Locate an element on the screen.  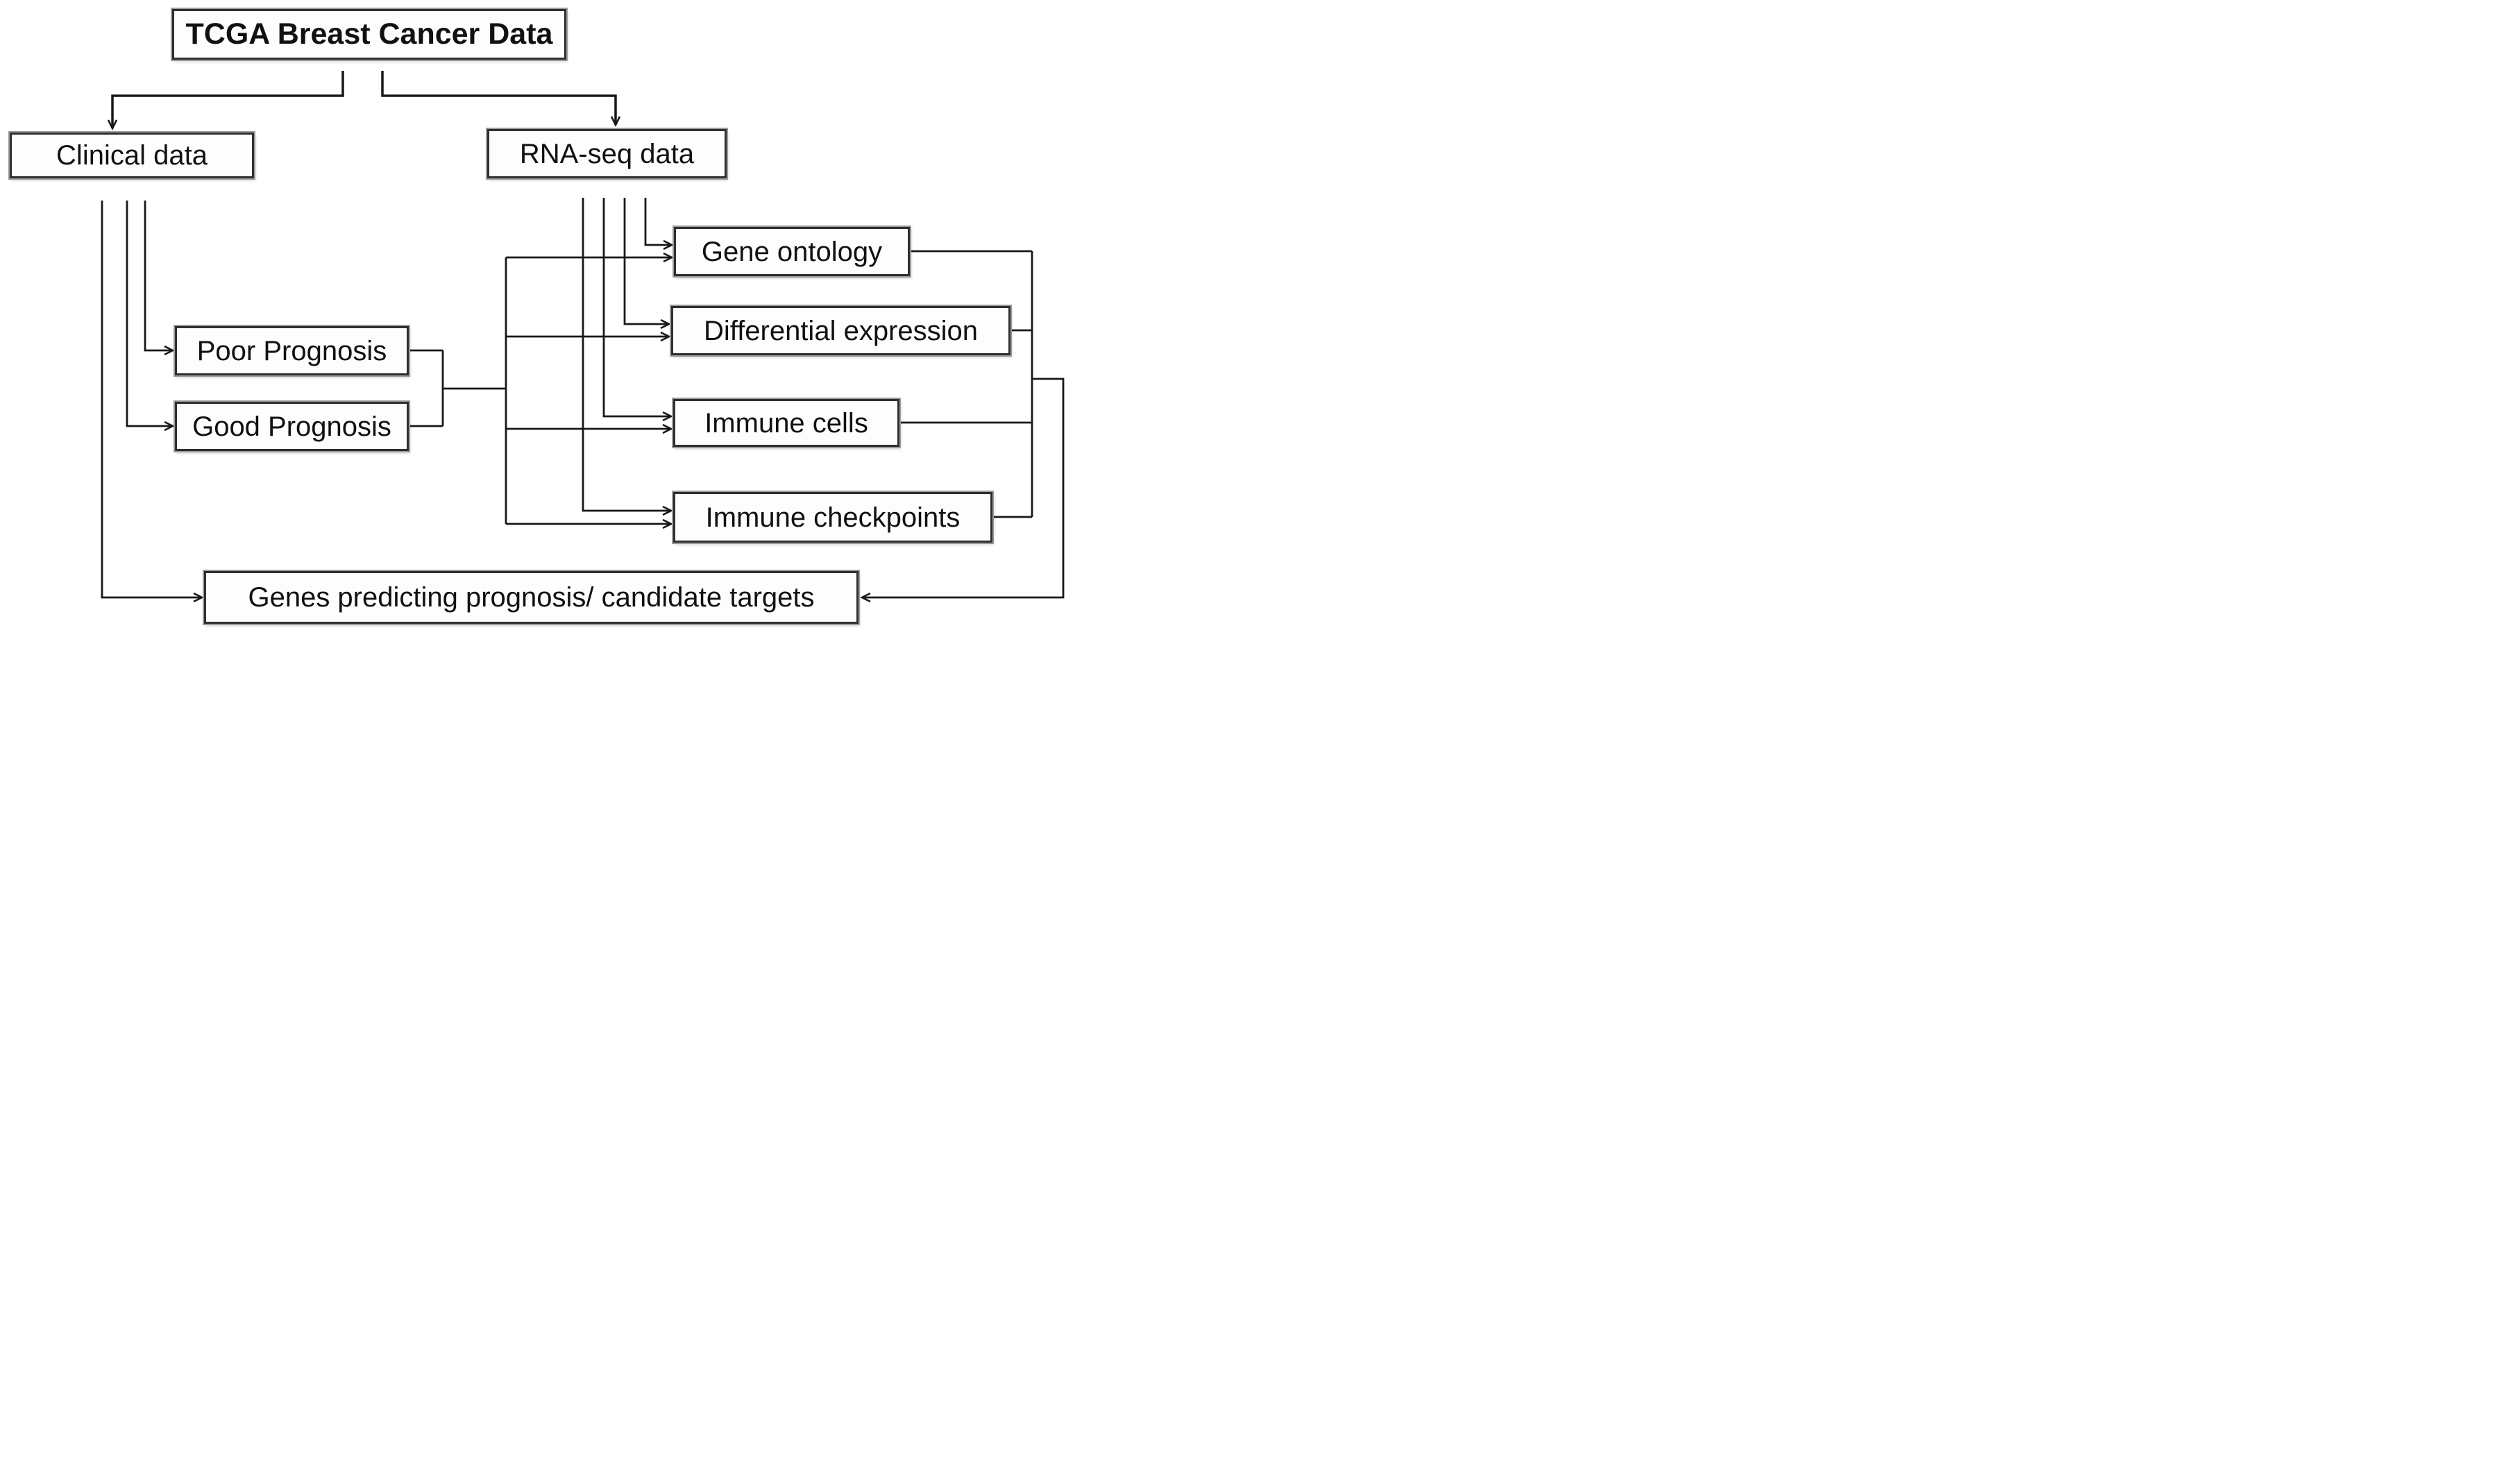
edge-tcga-clinical is located at coordinates (226, 101).